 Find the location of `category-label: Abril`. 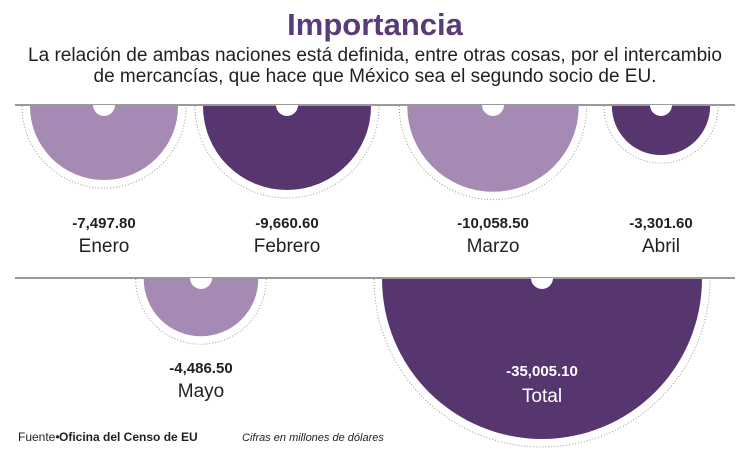

category-label: Abril is located at coordinates (661, 246).